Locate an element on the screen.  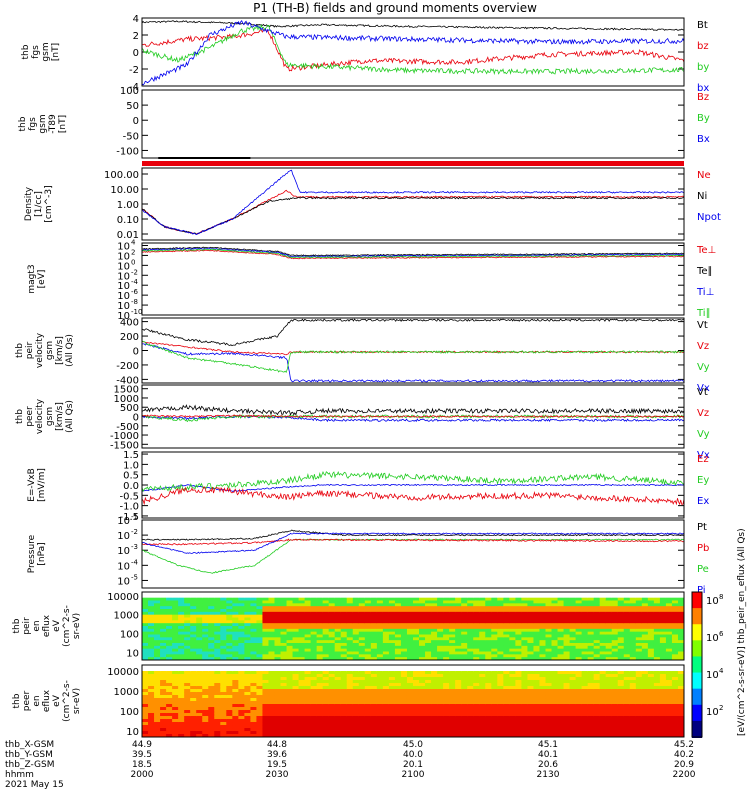
y-tick-label-peer_vel: 500 is located at coordinates (129, 408).